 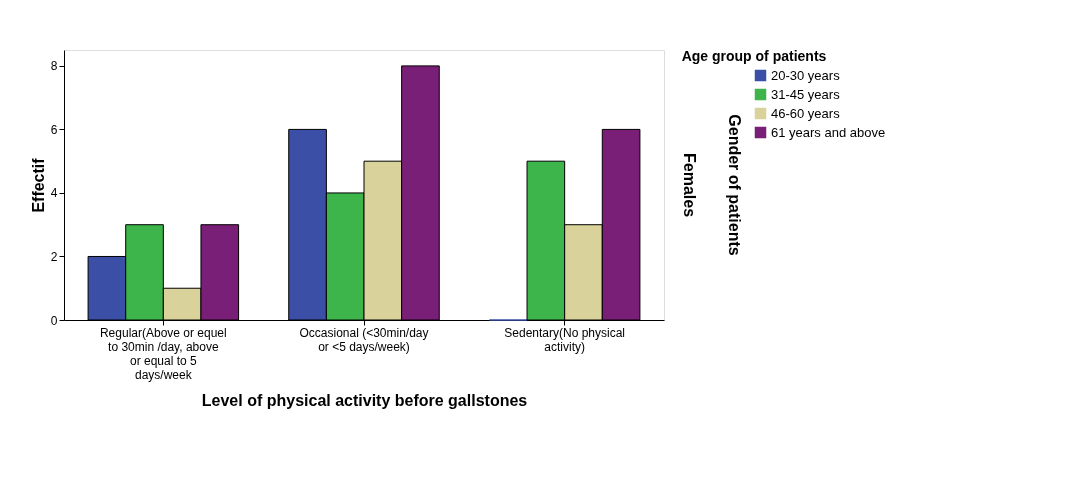 I want to click on y-tick-label: 4, so click(x=54, y=193).